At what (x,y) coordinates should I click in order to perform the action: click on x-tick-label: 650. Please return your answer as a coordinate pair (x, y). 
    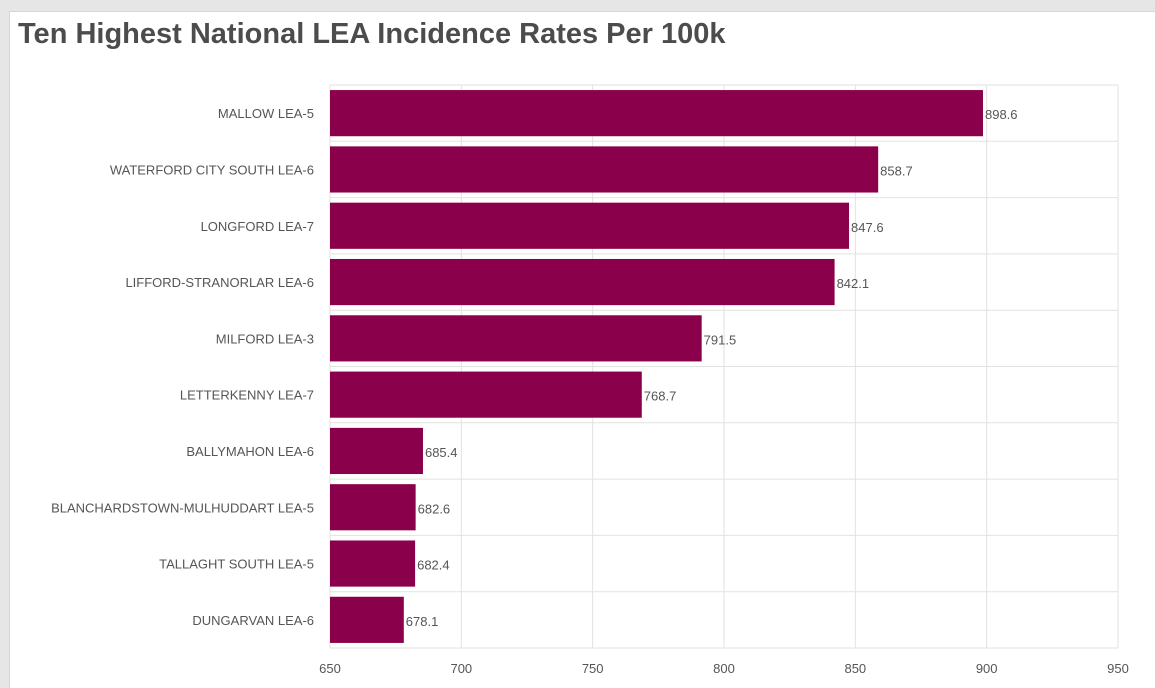
    Looking at the image, I should click on (330, 668).